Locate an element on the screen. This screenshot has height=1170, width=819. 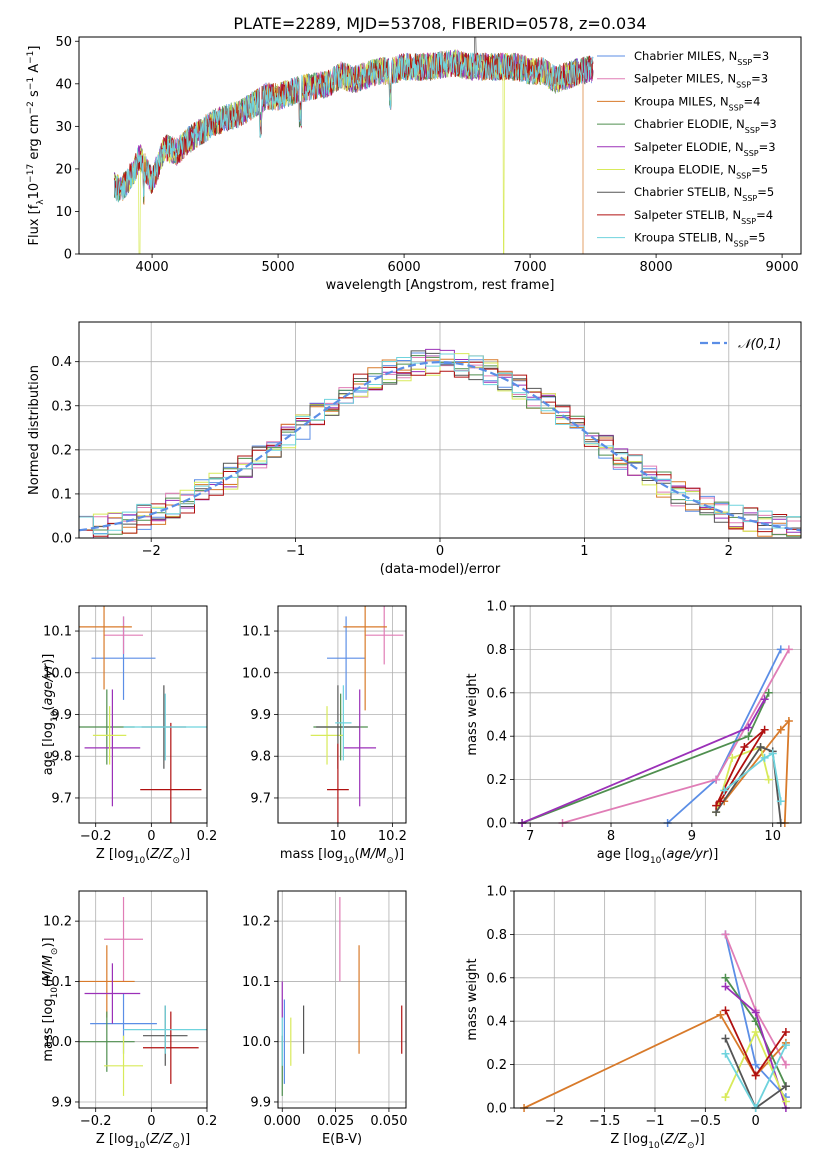
mass-vs-z-ylabel: mass [log10(M/M⊙)] is located at coordinates (50, 999).